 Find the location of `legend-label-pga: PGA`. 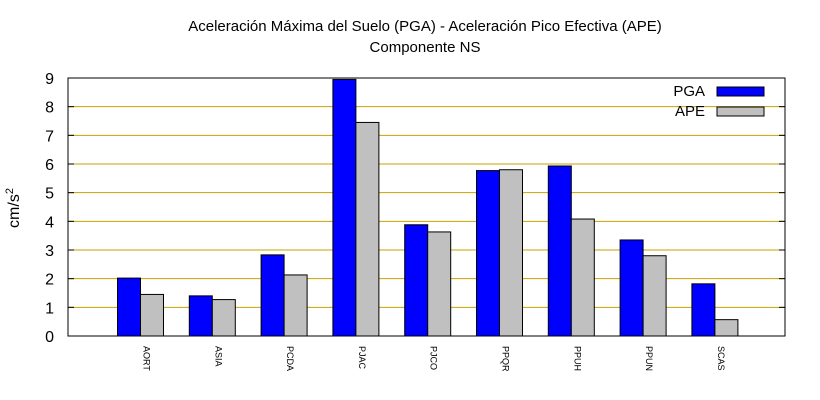

legend-label-pga: PGA is located at coordinates (689, 91).